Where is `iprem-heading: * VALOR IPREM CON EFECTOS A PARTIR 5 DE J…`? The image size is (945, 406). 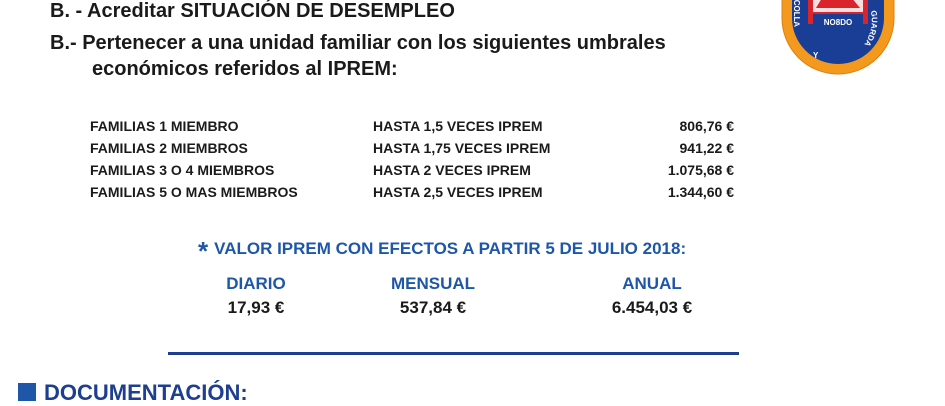 iprem-heading: * VALOR IPREM CON EFECTOS A PARTIR 5 DE J… is located at coordinates (442, 251).